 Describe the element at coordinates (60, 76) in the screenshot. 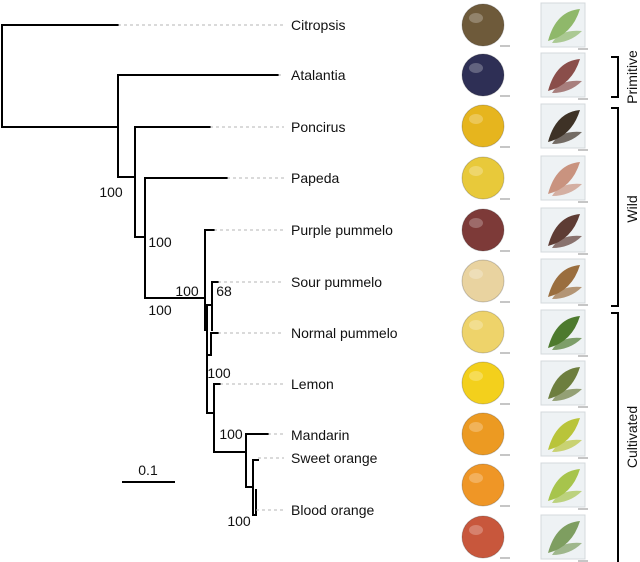

I see `branch-root` at that location.